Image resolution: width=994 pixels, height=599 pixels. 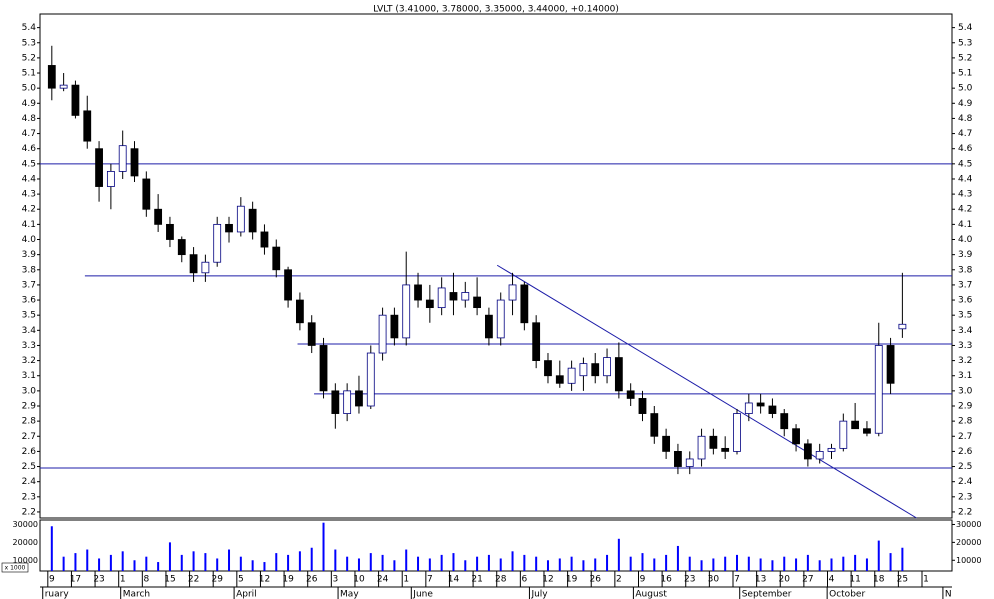 What do you see at coordinates (524, 580) in the screenshot?
I see `x-tick-label: 6` at bounding box center [524, 580].